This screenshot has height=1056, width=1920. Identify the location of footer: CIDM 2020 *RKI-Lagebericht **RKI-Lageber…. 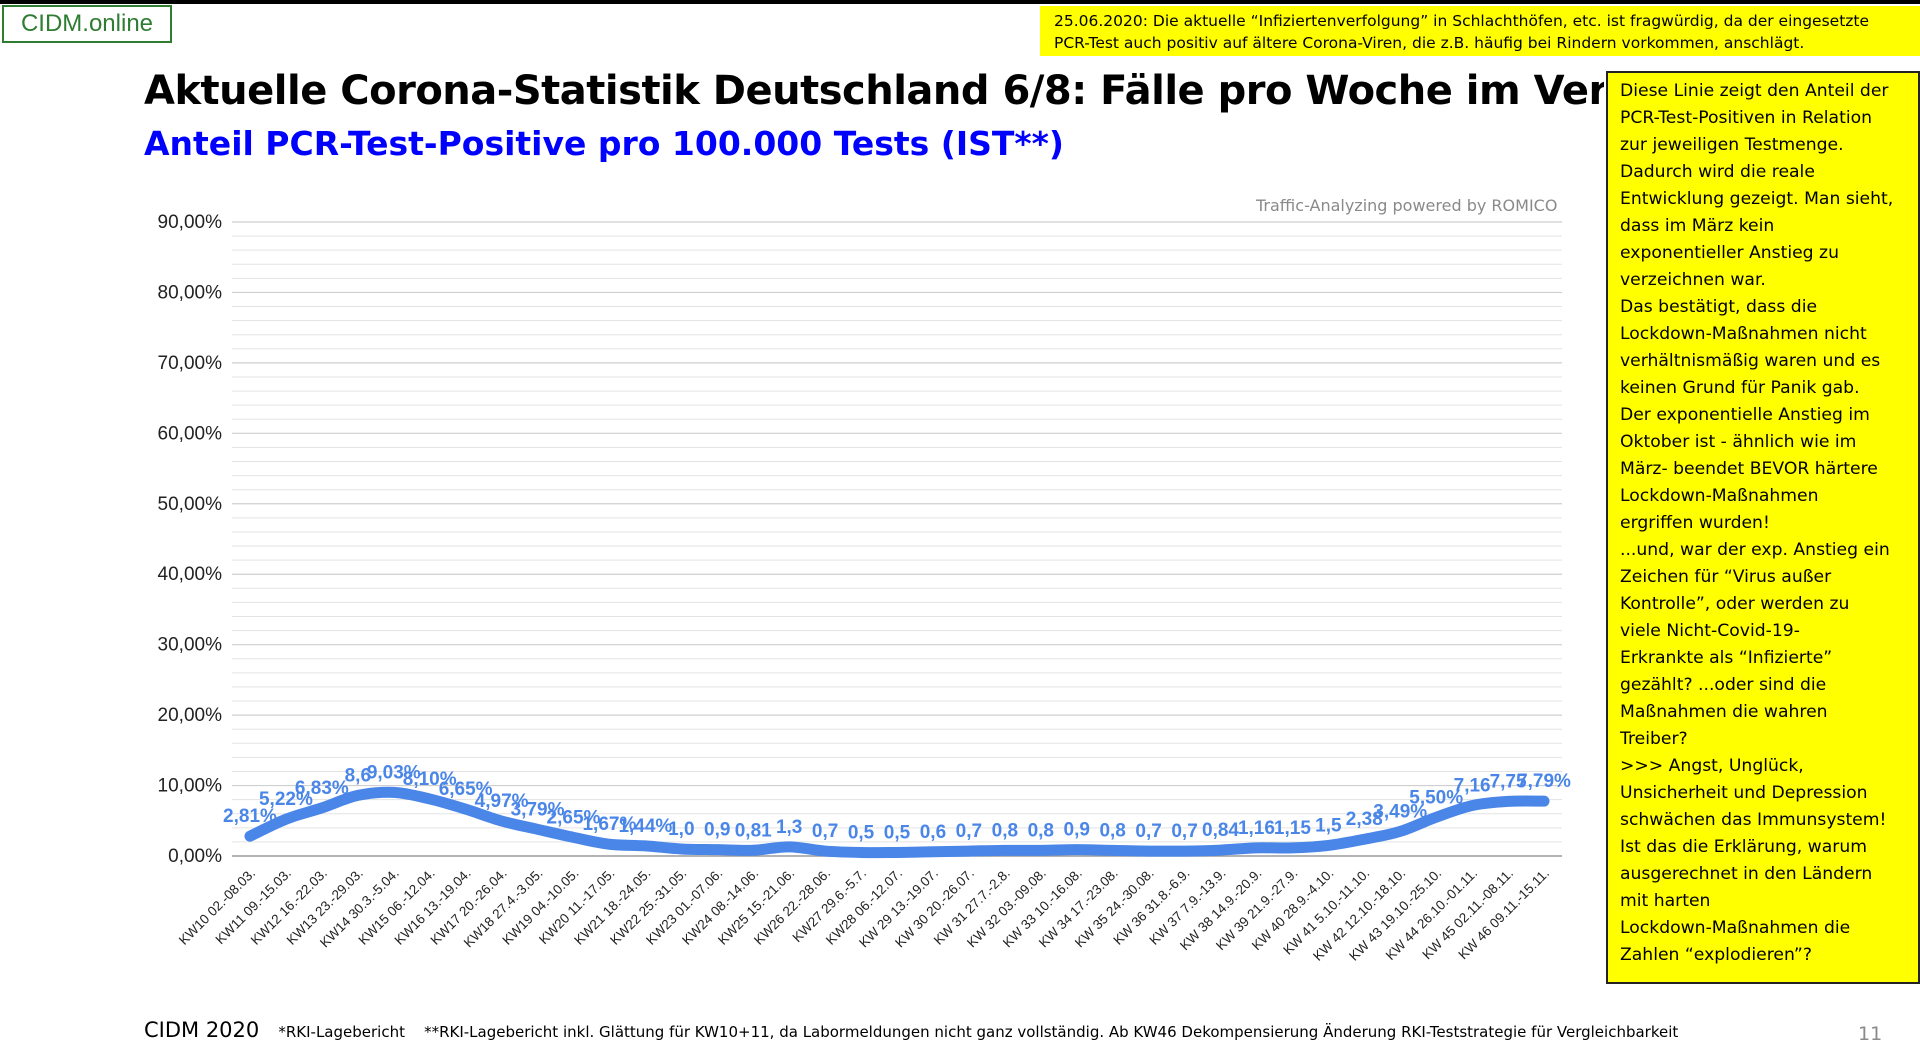
(918, 1030).